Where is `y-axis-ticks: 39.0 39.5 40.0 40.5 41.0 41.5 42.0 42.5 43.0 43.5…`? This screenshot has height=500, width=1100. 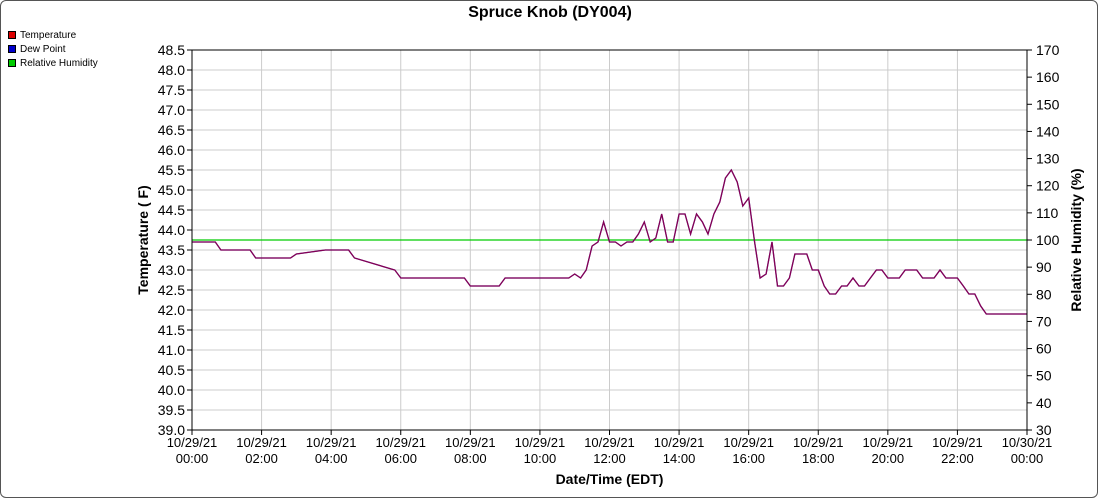
y-axis-ticks: 39.0 39.5 40.0 40.5 41.0 41.5 42.0 42.5 43.0 43.5… is located at coordinates (175, 240).